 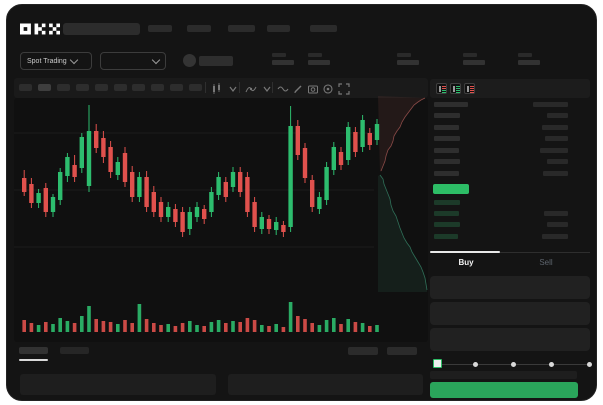 I want to click on market-type-dropdown: Spot Trading, so click(x=56, y=61).